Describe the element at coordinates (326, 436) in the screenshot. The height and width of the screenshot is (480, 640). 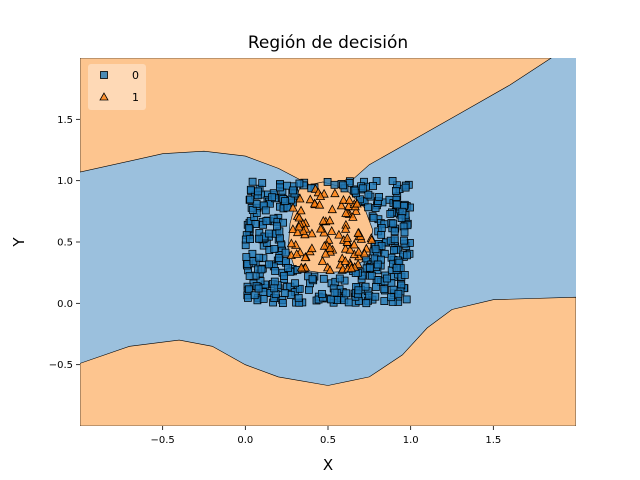
I see `x-axis: −0.5 0.0 0.5 1.0 1.5` at that location.